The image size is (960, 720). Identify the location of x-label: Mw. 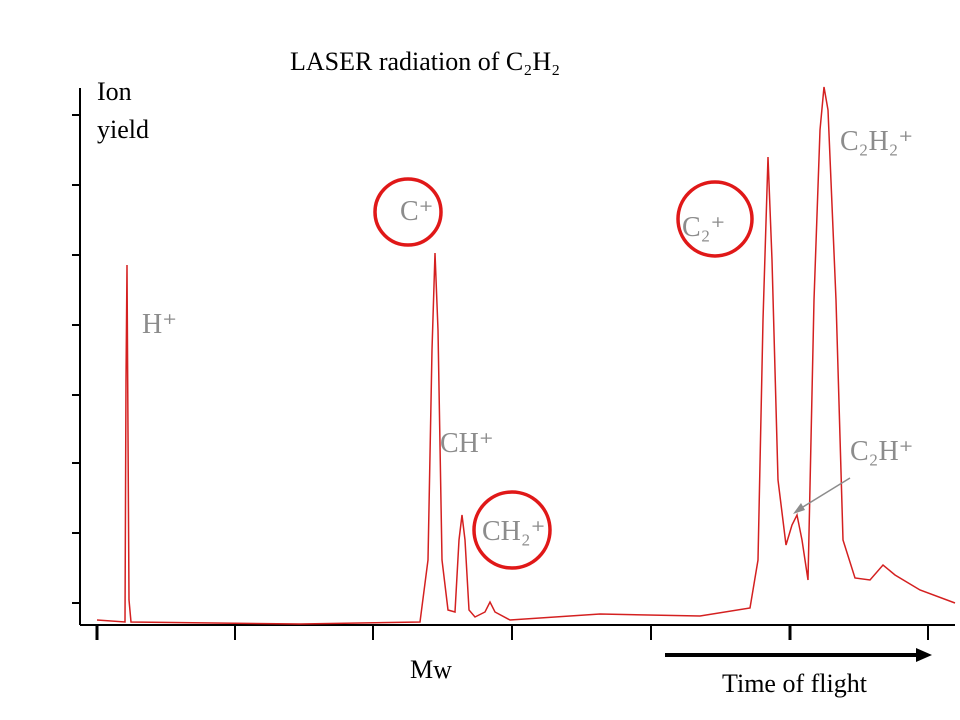
(431, 669).